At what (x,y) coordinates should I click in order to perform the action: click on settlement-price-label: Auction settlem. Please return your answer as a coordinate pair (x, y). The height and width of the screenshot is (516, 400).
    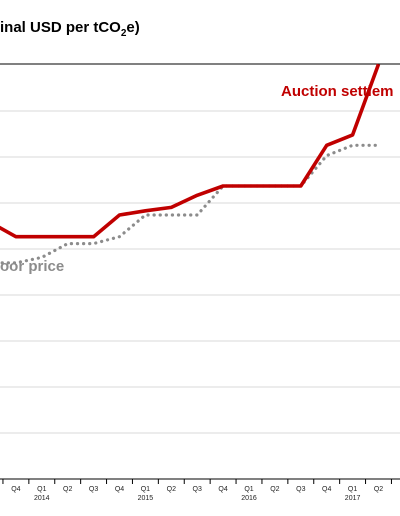
    Looking at the image, I should click on (337, 91).